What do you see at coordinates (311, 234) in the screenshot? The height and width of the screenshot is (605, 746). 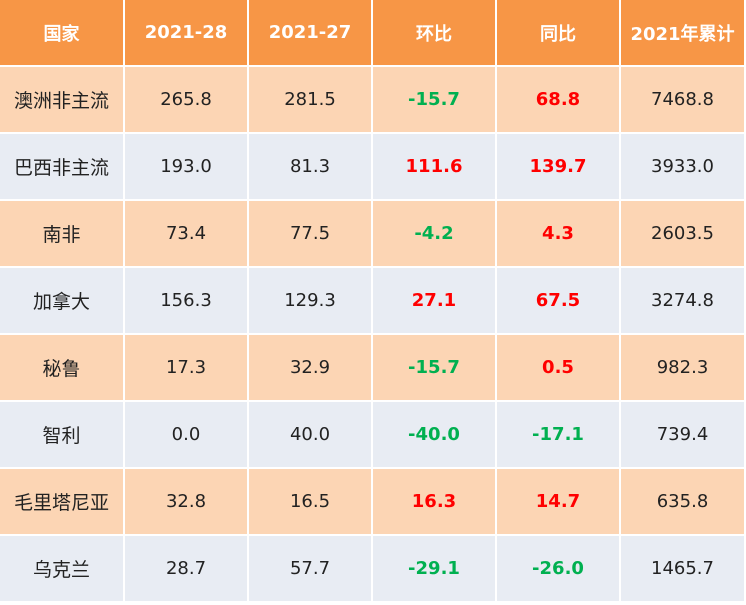 I see `week-27-cell: 77.5` at bounding box center [311, 234].